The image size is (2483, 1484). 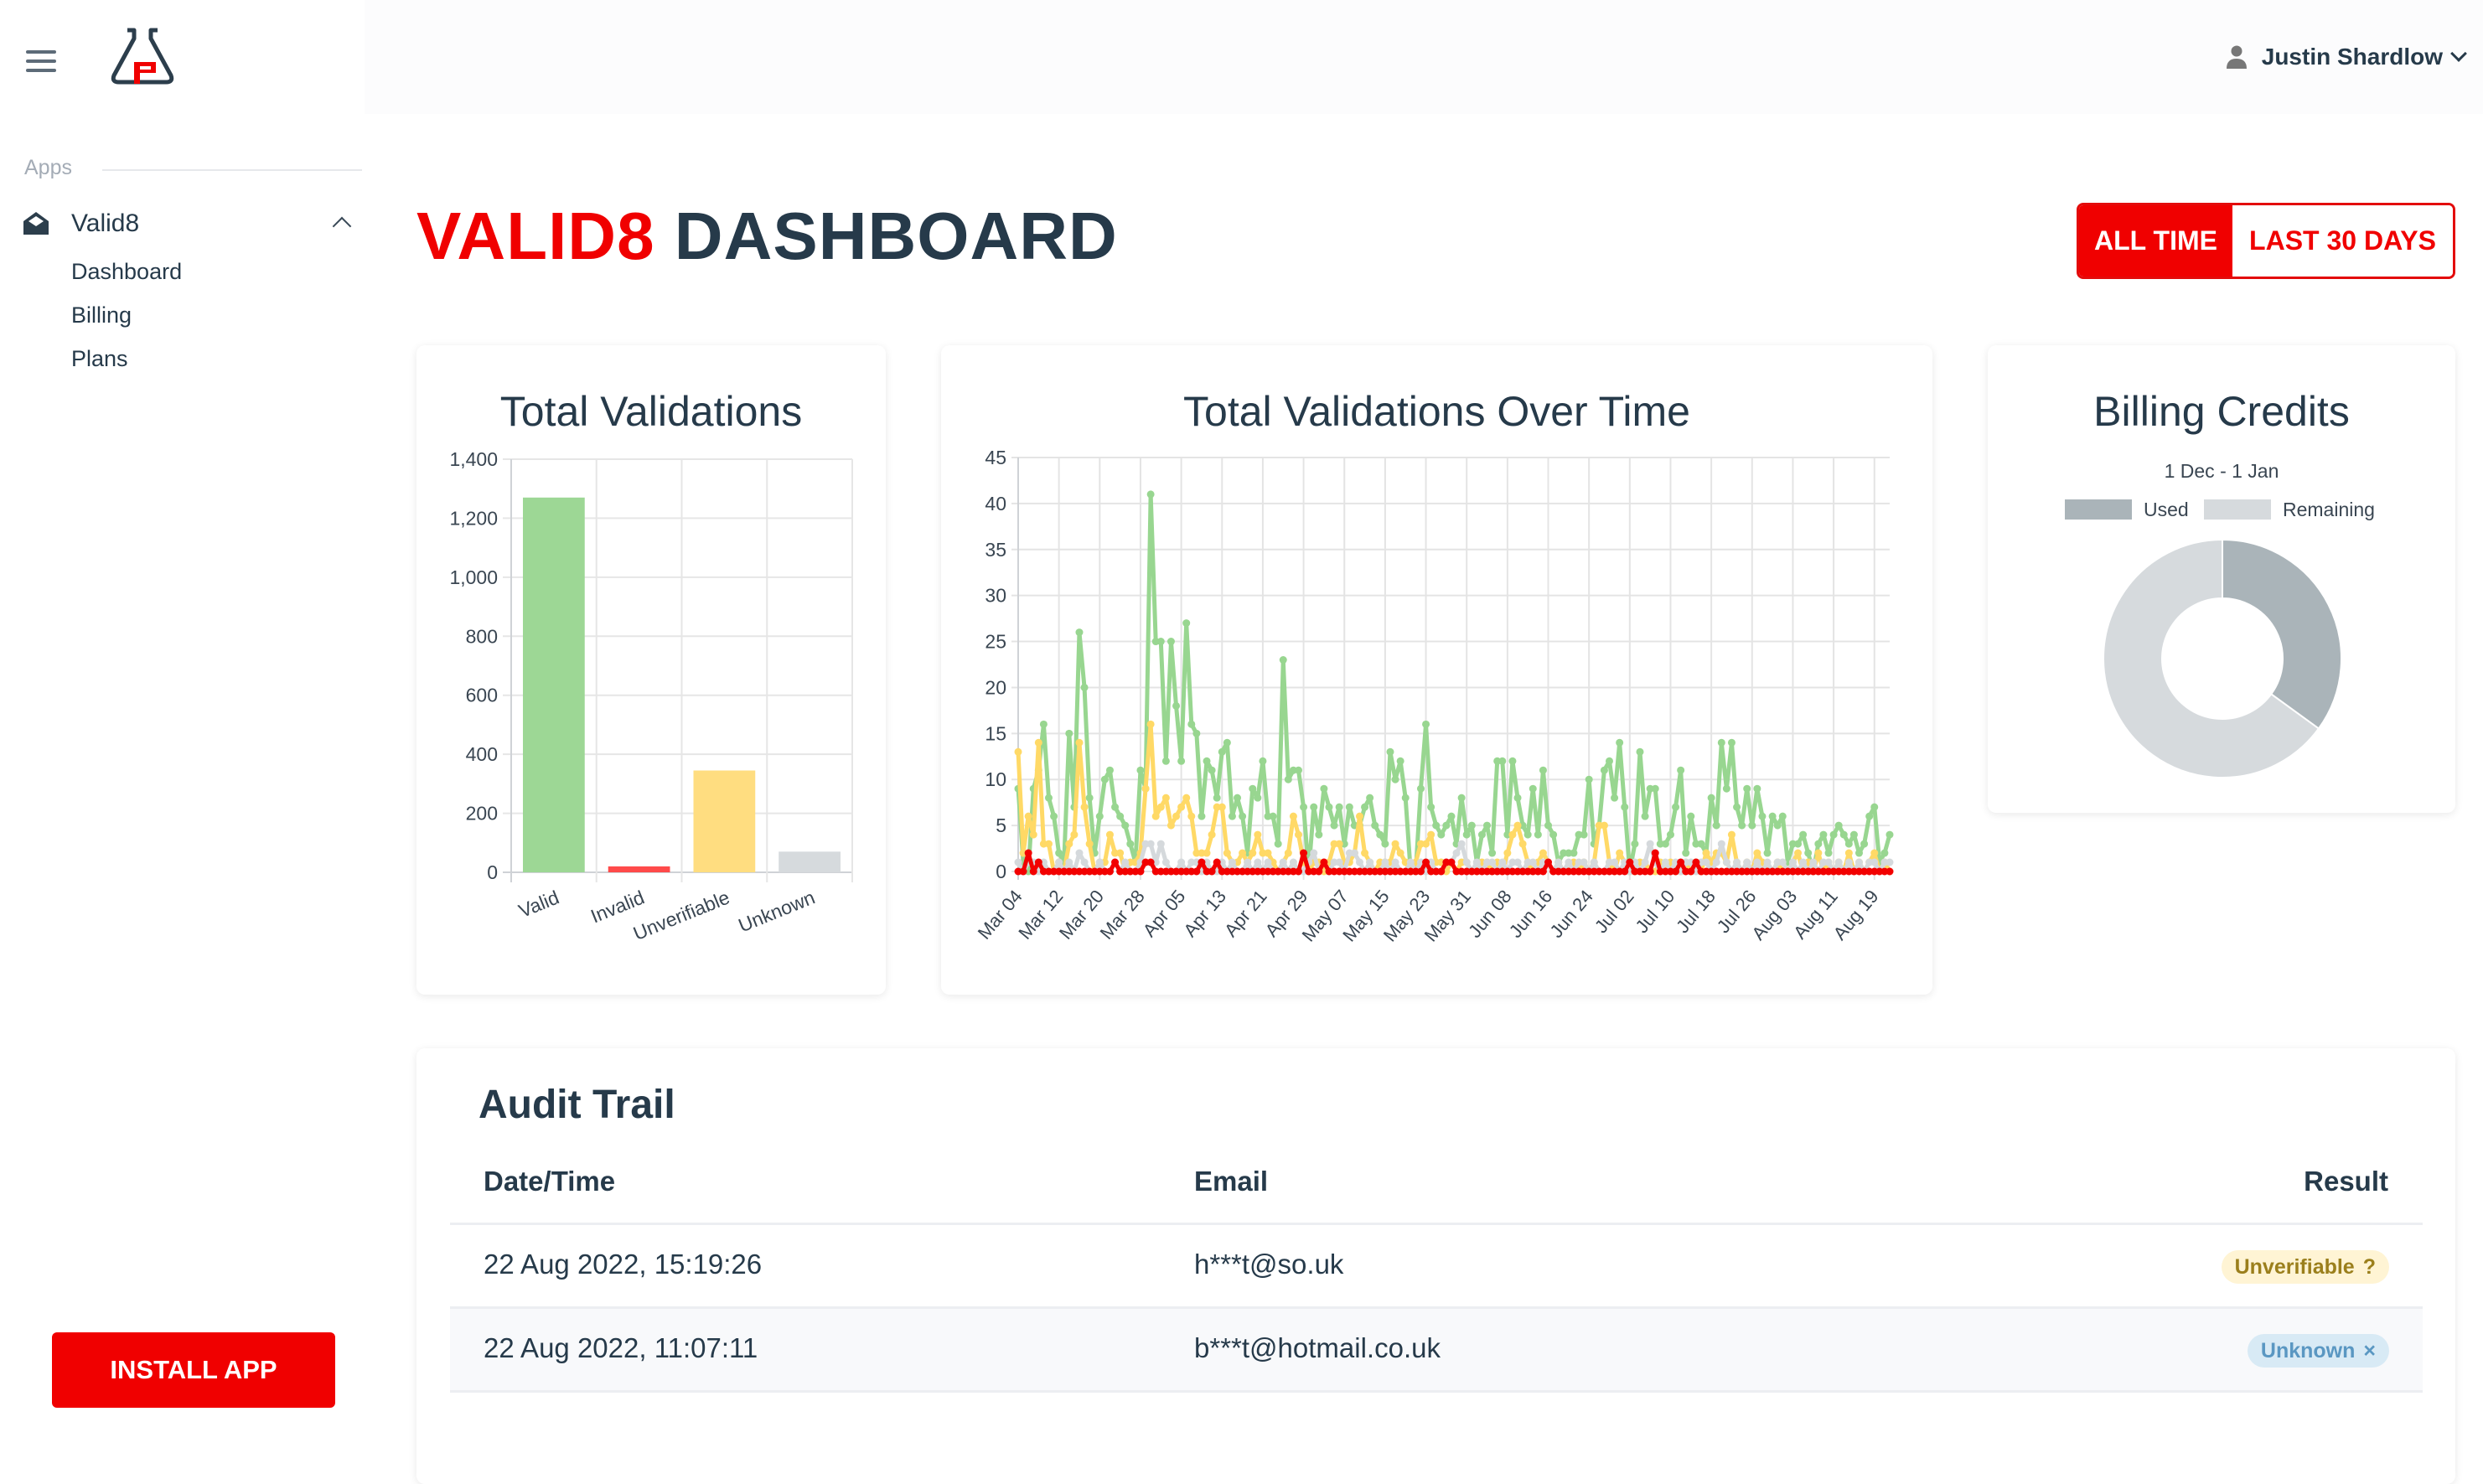 What do you see at coordinates (1231, 1182) in the screenshot?
I see `column-header-email: Email` at bounding box center [1231, 1182].